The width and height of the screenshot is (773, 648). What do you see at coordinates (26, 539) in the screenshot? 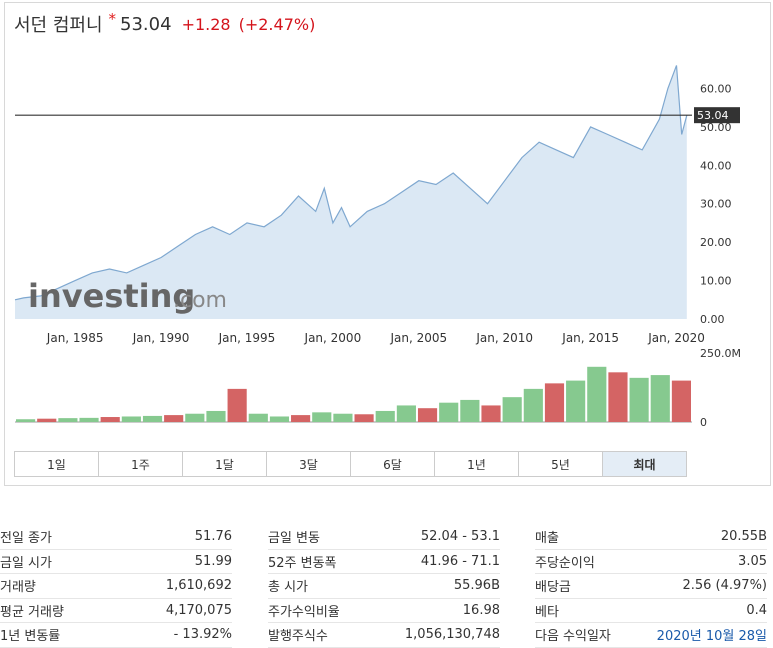
I see `stat-label: 전일 종가` at bounding box center [26, 539].